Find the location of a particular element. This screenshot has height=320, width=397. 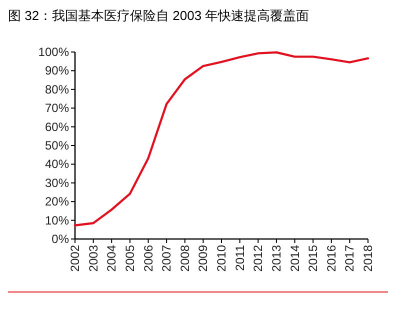

x-tick-label: 2011 is located at coordinates (239, 257).